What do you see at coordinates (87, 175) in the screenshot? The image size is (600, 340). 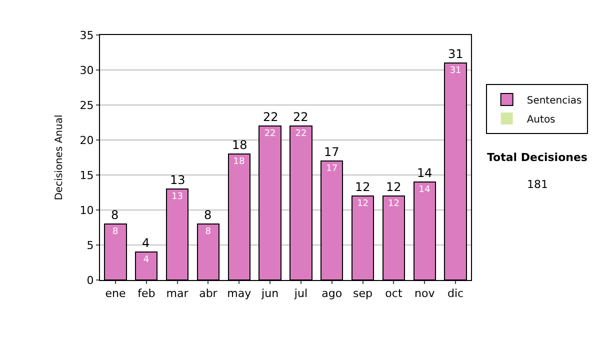 I see `y-tick-label: 15` at bounding box center [87, 175].